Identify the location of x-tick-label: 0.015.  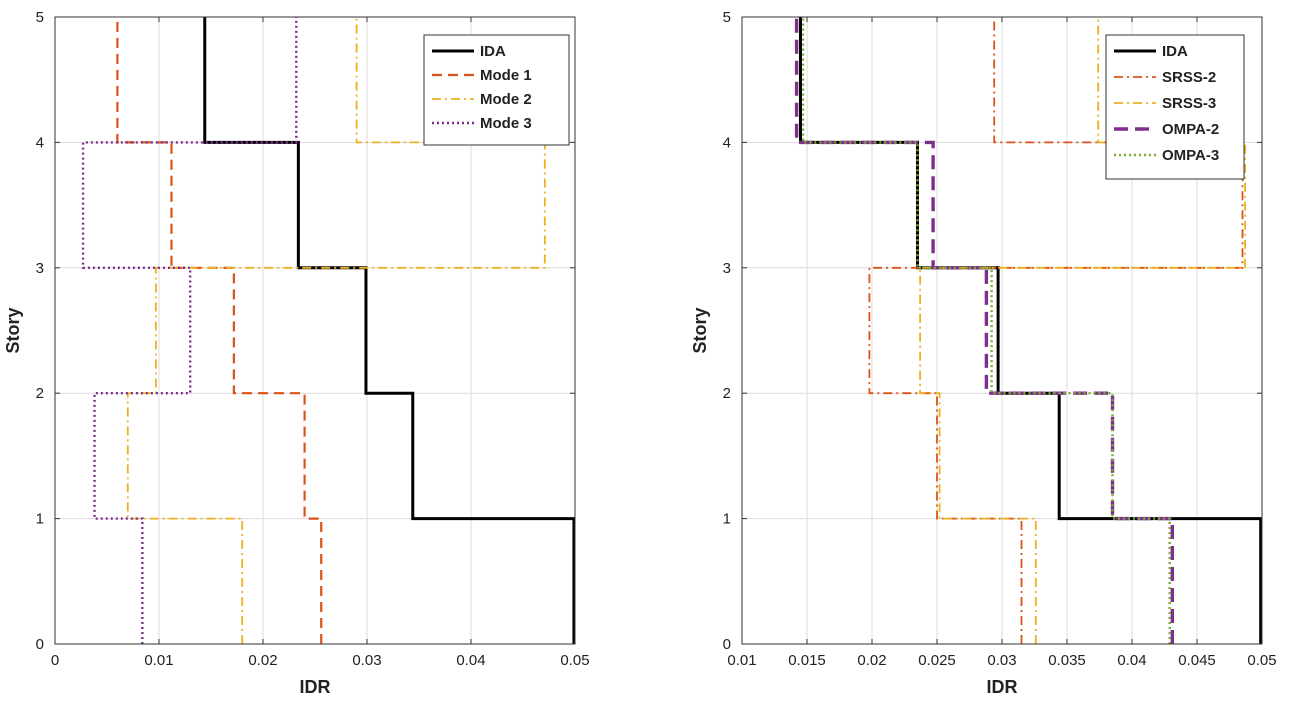
(807, 660).